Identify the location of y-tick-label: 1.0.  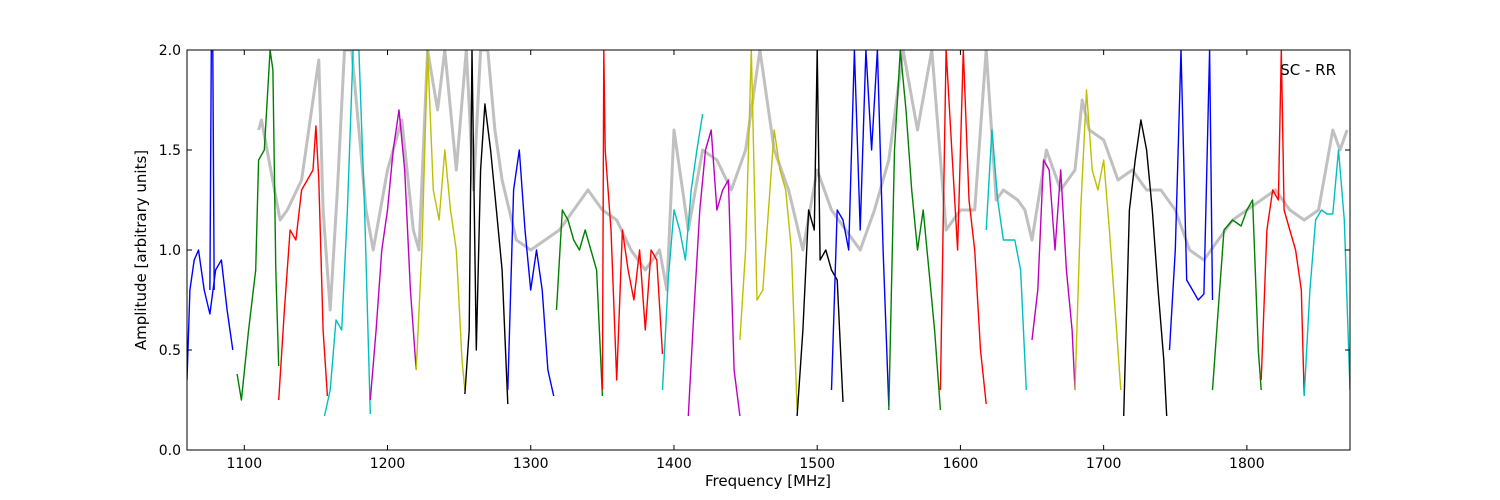
(170, 251).